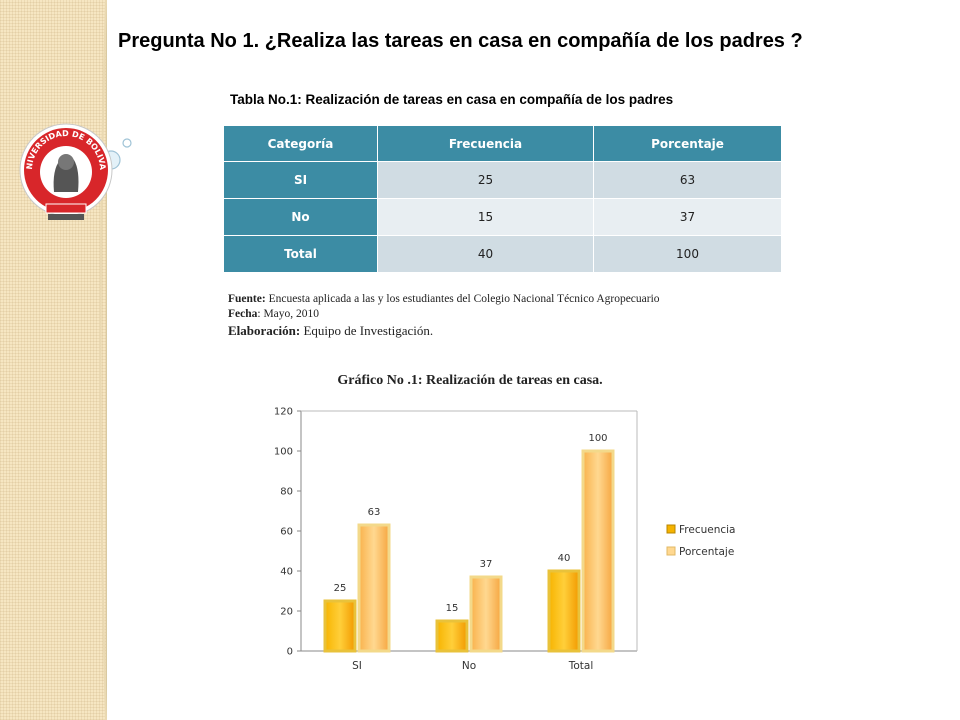 Image resolution: width=960 pixels, height=720 pixels. I want to click on row-porcentaje: 63, so click(687, 180).